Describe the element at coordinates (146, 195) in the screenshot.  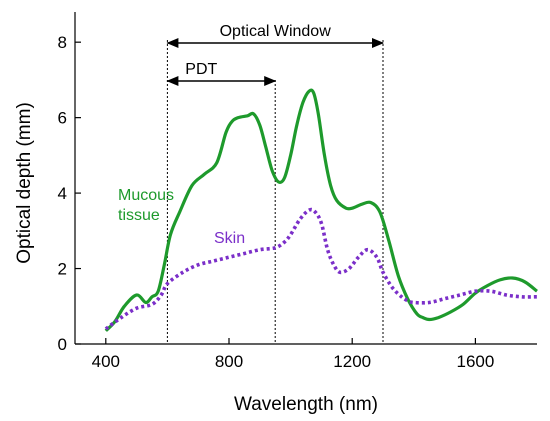
I see `series-label-mucous-line1: Mucous` at that location.